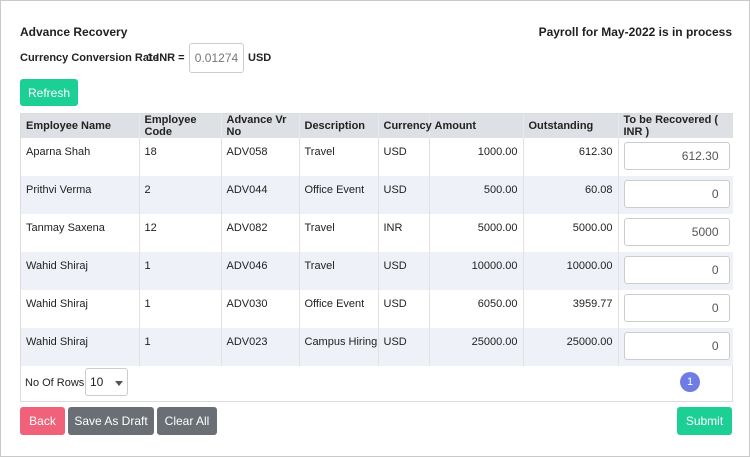 The width and height of the screenshot is (750, 457). What do you see at coordinates (260, 58) in the screenshot?
I see `conversion-rate-suffix: USD` at bounding box center [260, 58].